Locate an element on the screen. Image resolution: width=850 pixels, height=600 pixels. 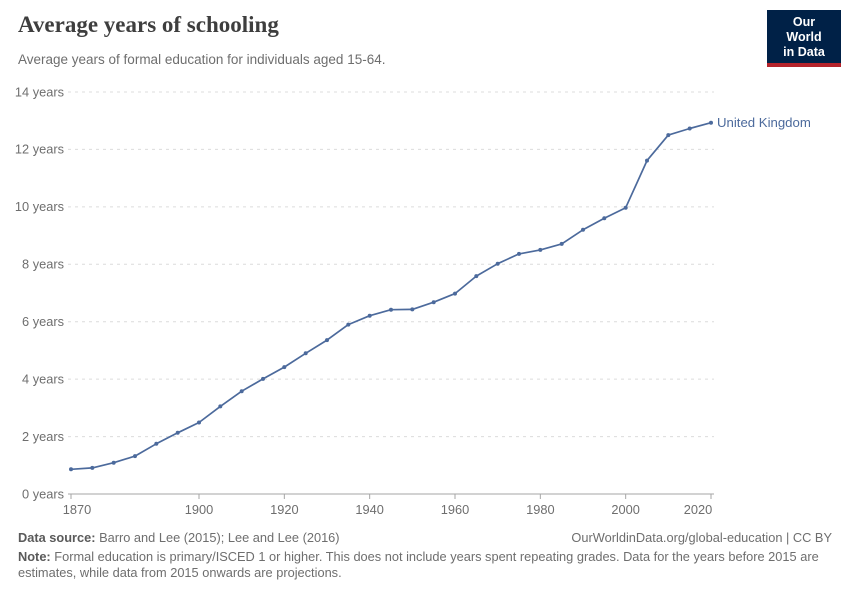
logo-line-2: in Data is located at coordinates (804, 52).